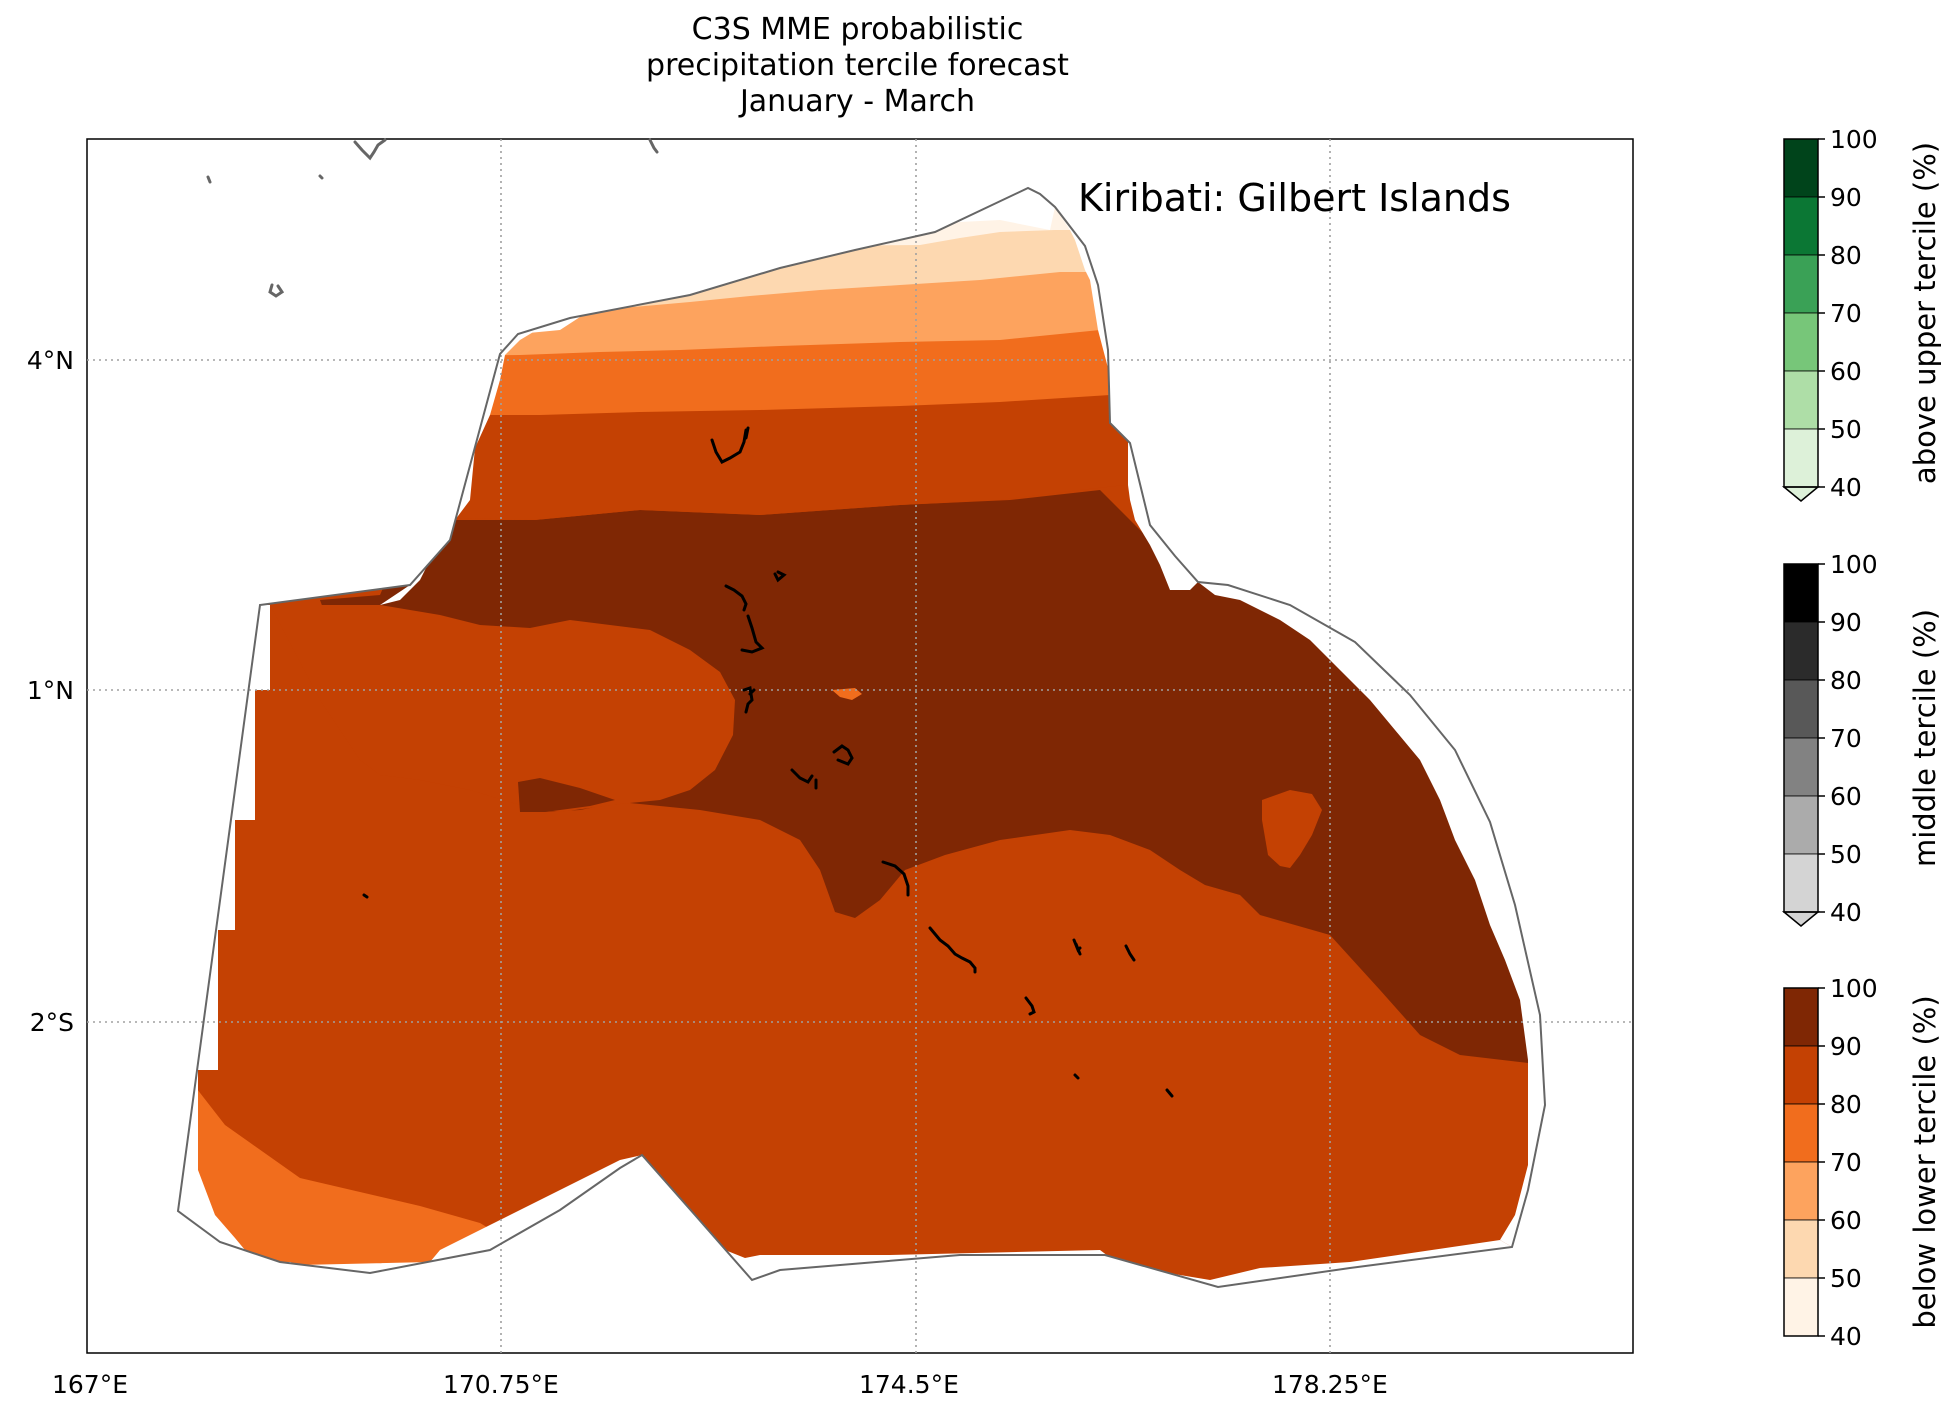 The width and height of the screenshot is (1952, 1408). What do you see at coordinates (431, 1214) in the screenshot?
I see `edge-south-west` at bounding box center [431, 1214].